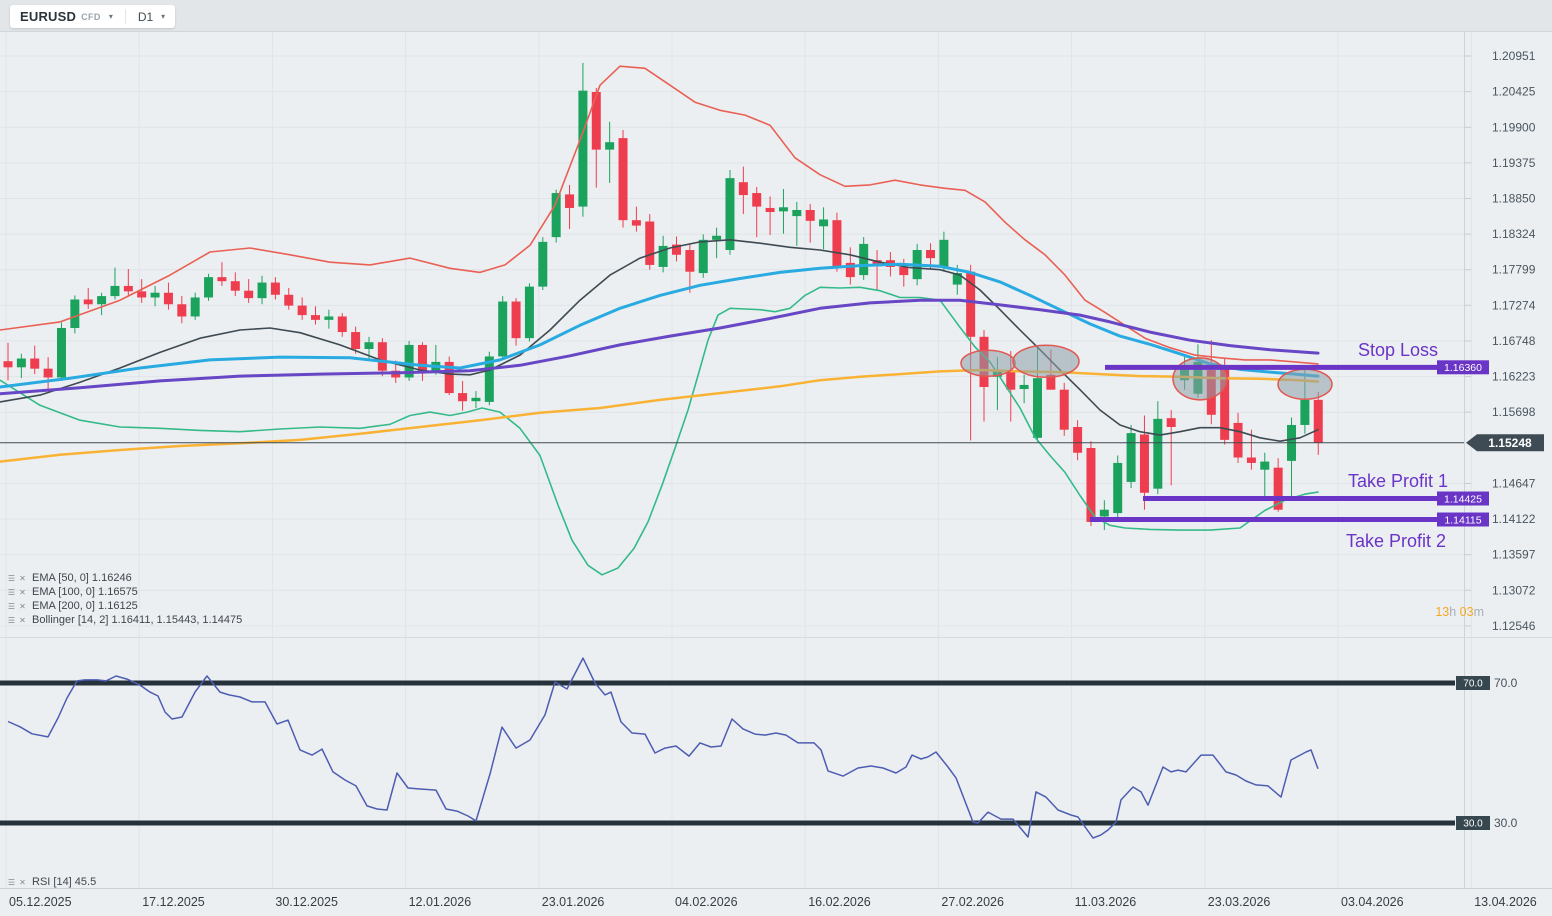 This screenshot has width=1552, height=916. I want to click on price-axis-label: 1.20951, so click(1514, 56).